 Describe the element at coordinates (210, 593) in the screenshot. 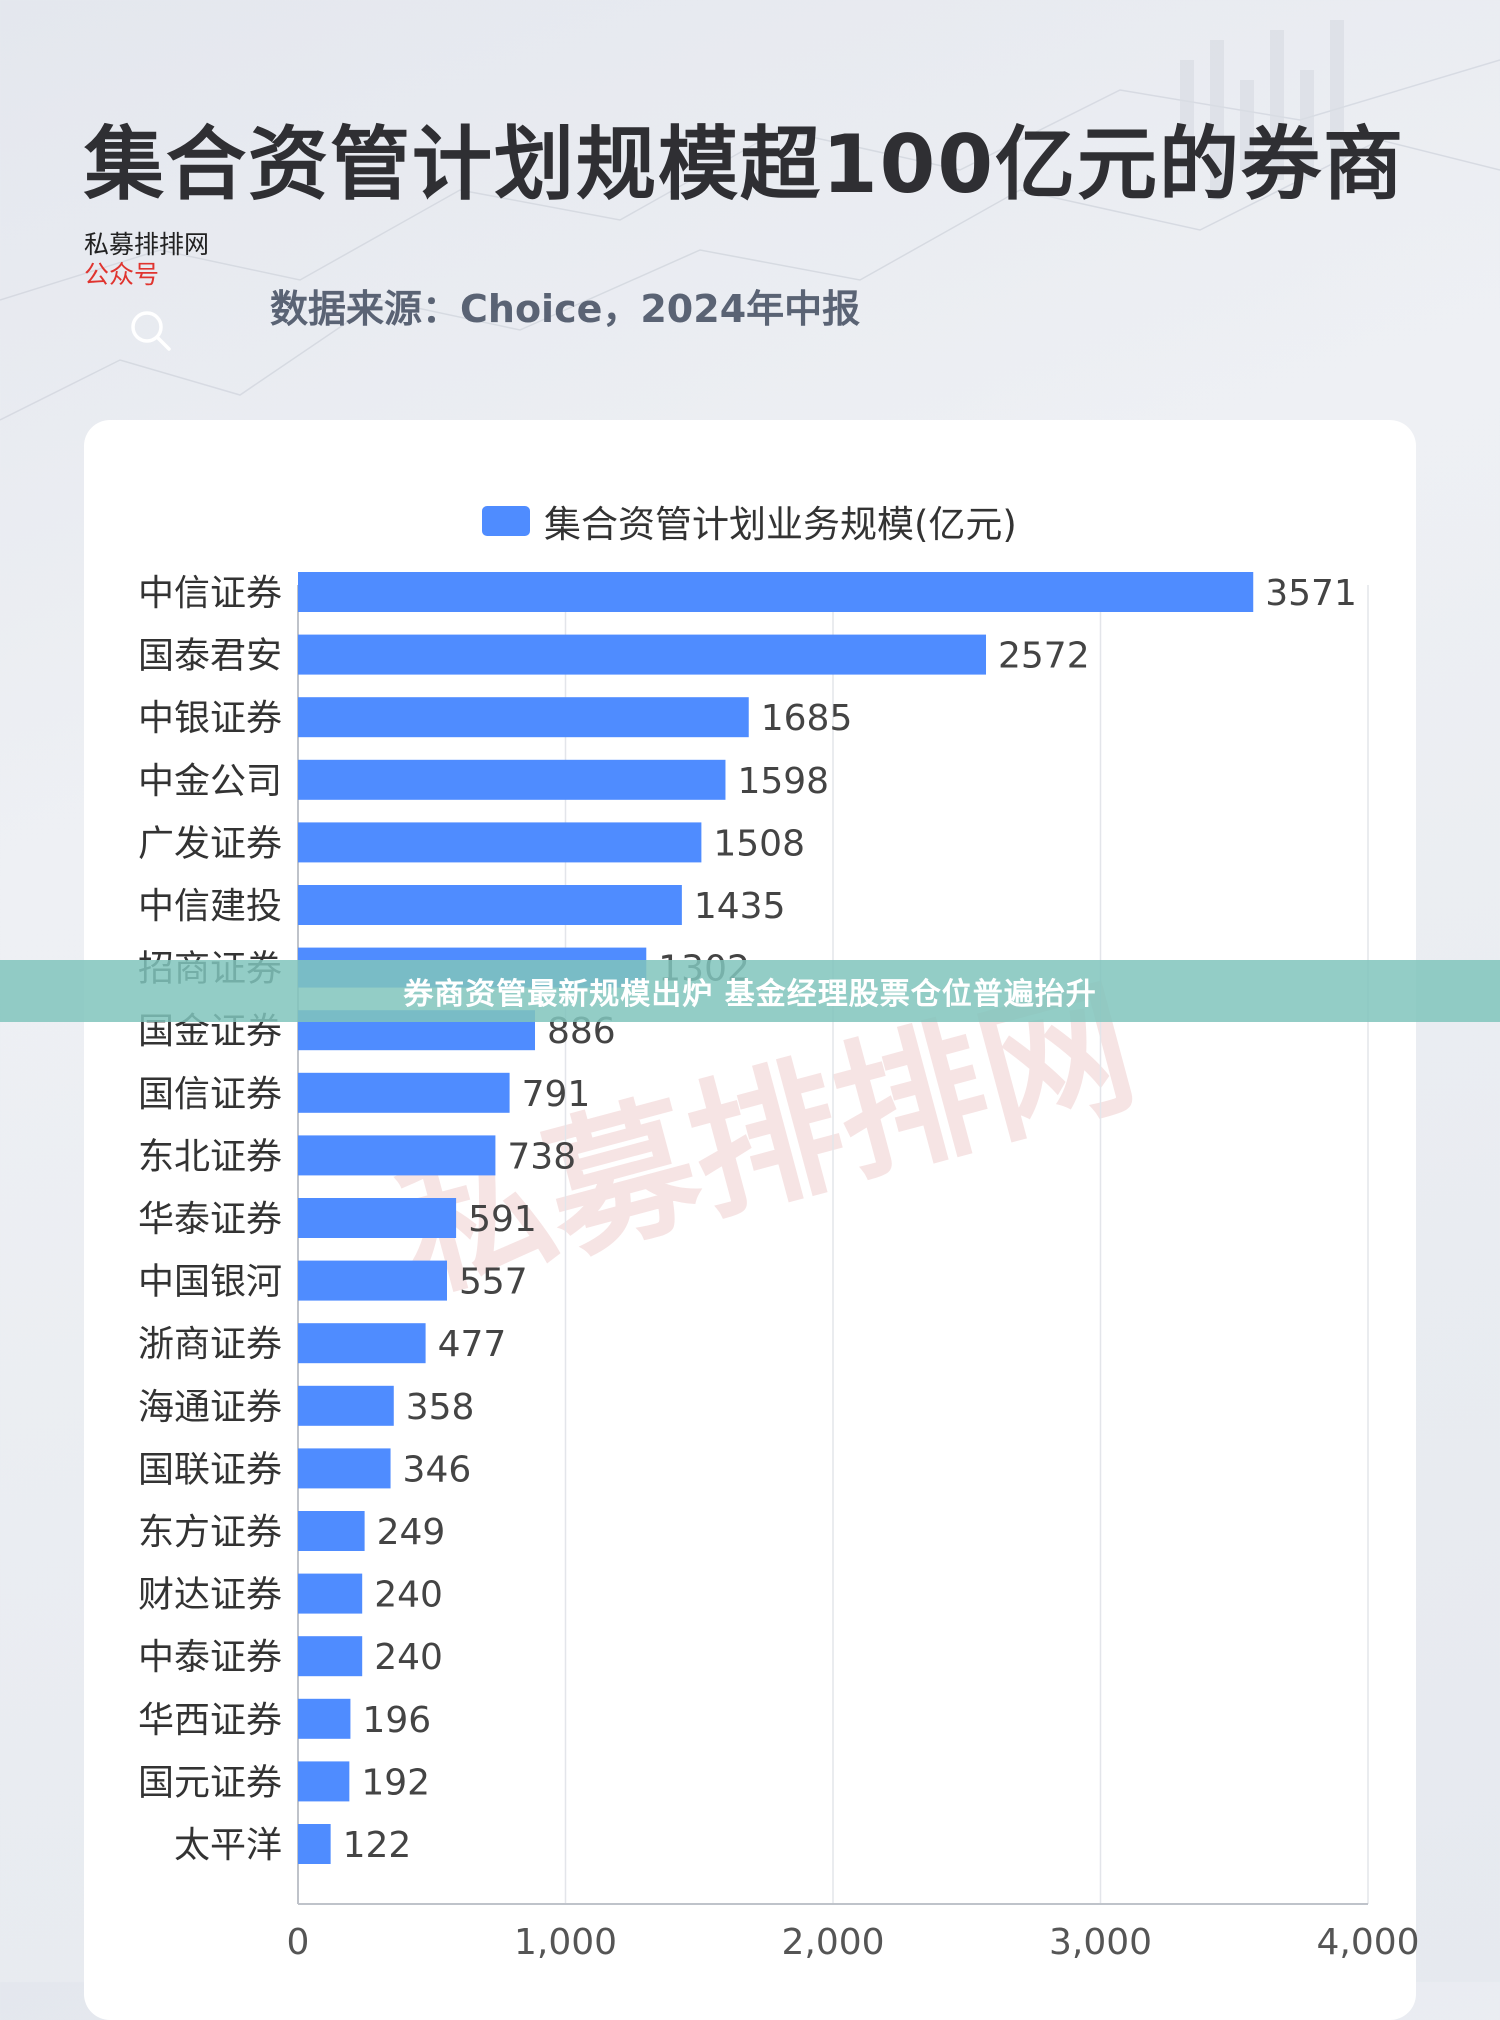

I see `category-label: 中信证券` at that location.